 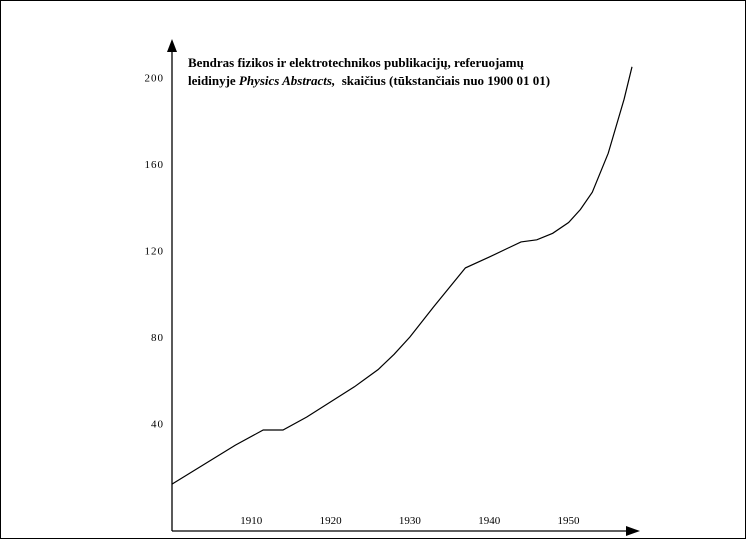 I want to click on title-italic-part: Physics Abstracts,, so click(x=287, y=80).